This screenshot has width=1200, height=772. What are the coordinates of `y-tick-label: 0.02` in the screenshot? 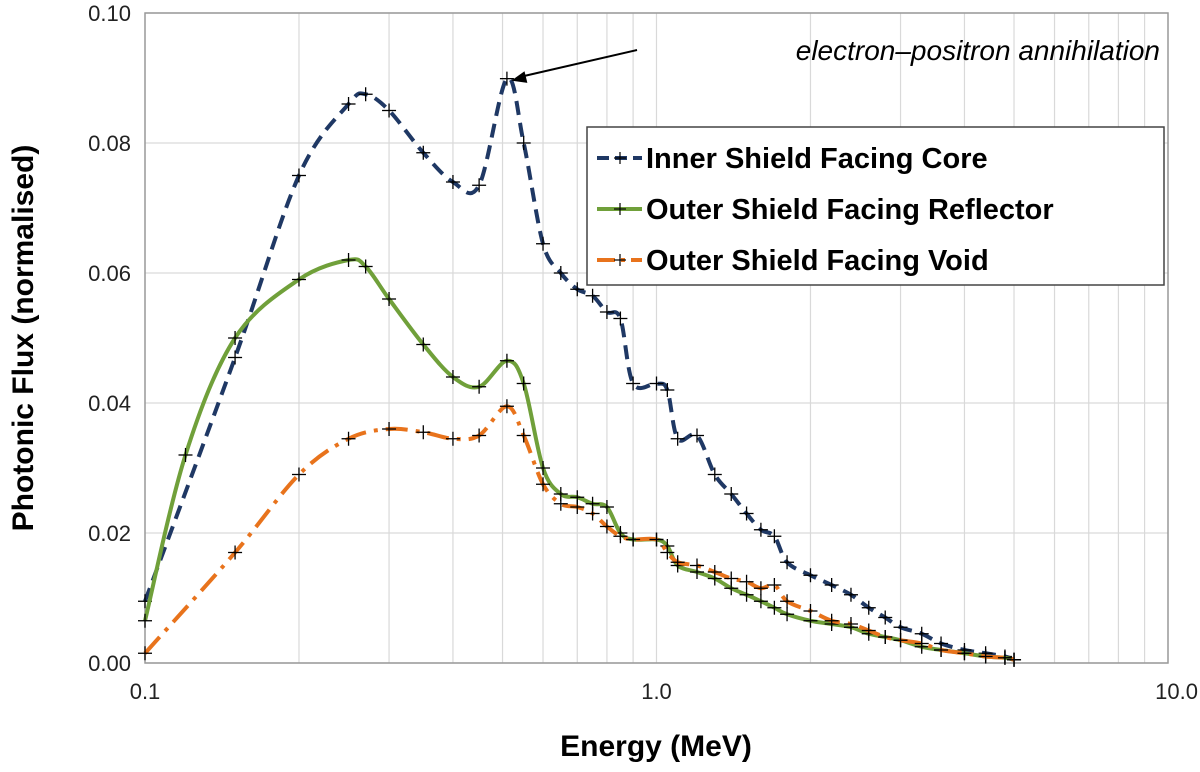 It's located at (109, 533).